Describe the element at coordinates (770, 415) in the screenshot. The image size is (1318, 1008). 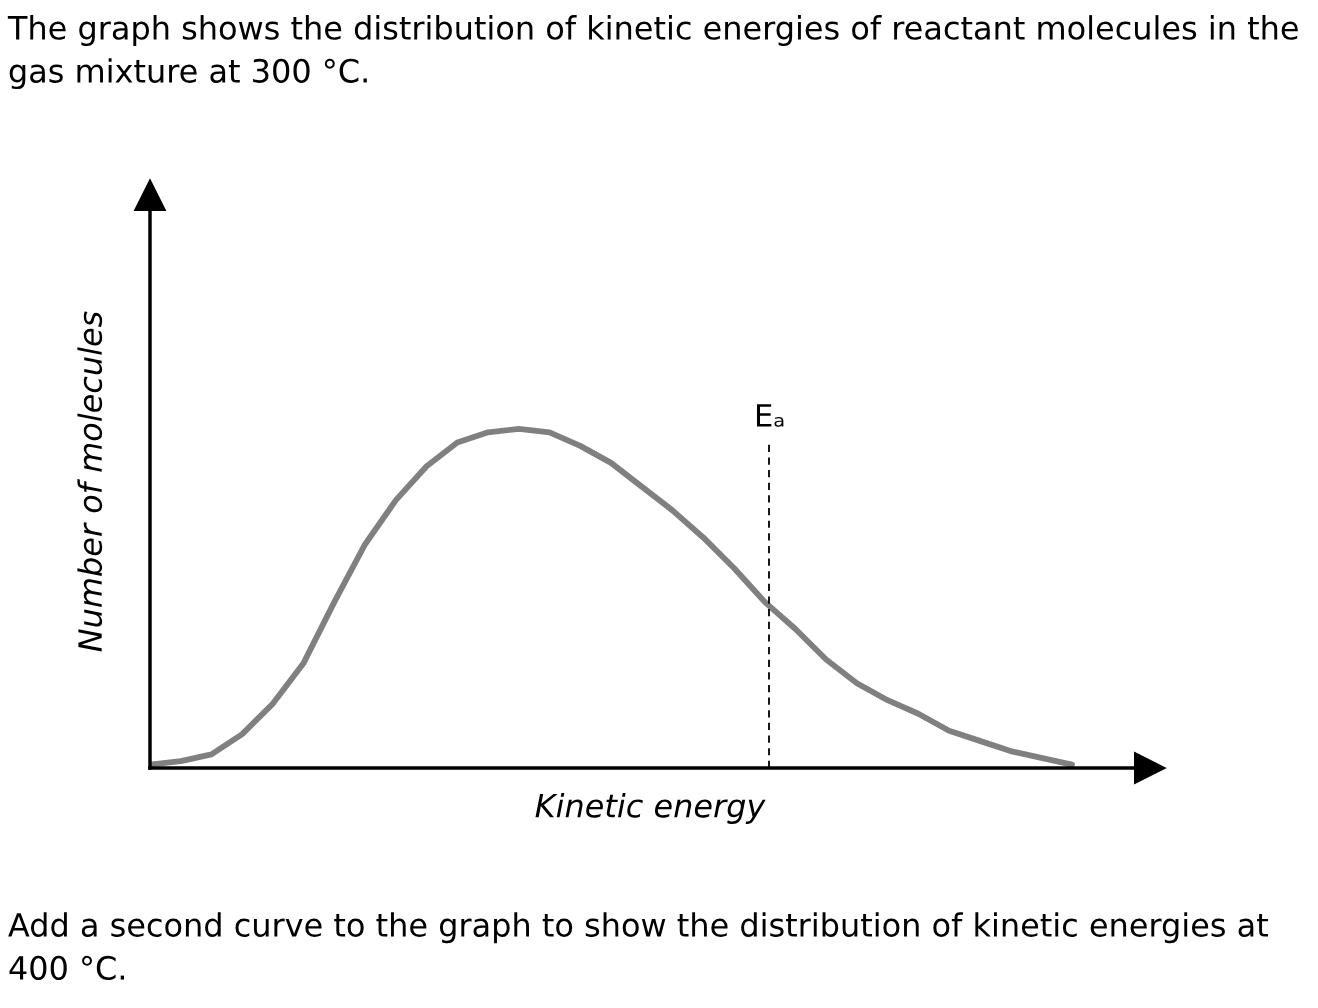
I see `text: Eₐ` at that location.